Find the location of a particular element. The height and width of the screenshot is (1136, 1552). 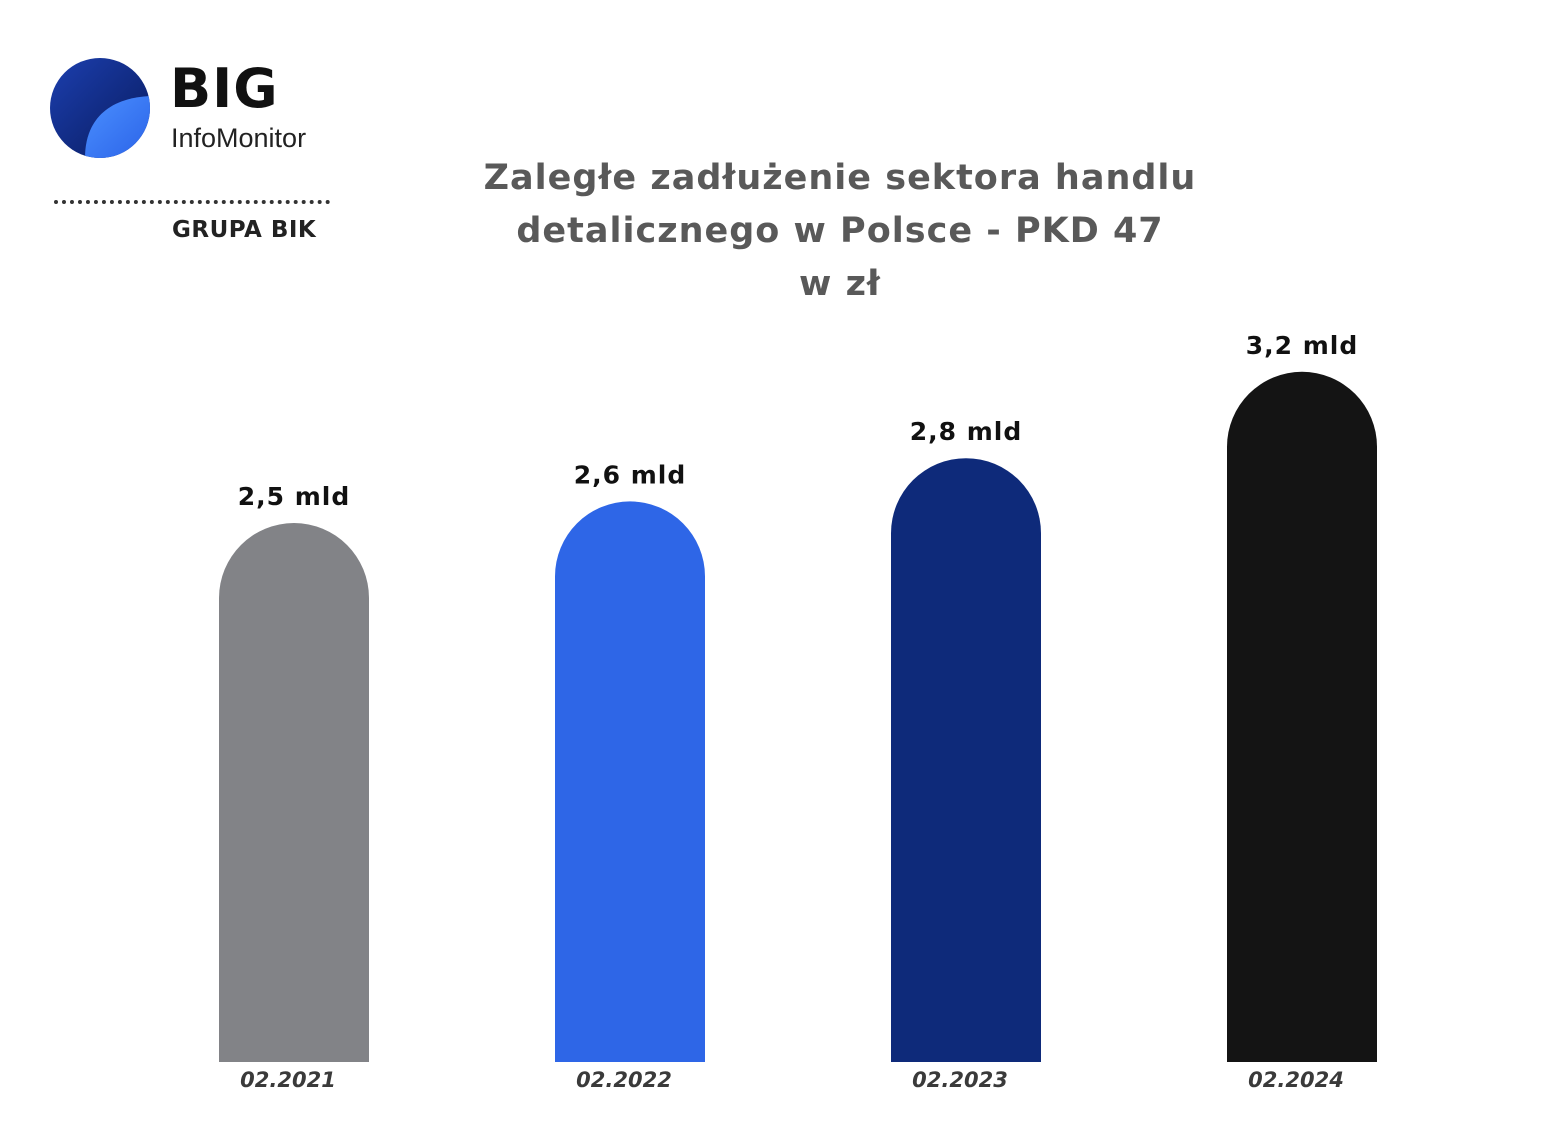

bar-02.2022 is located at coordinates (630, 781).